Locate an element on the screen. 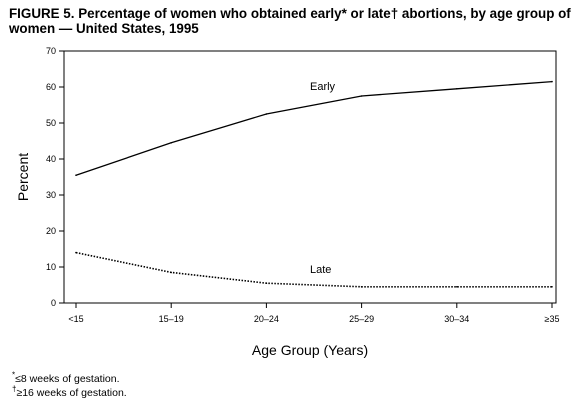  x-tick-label: <15 is located at coordinates (75, 319).